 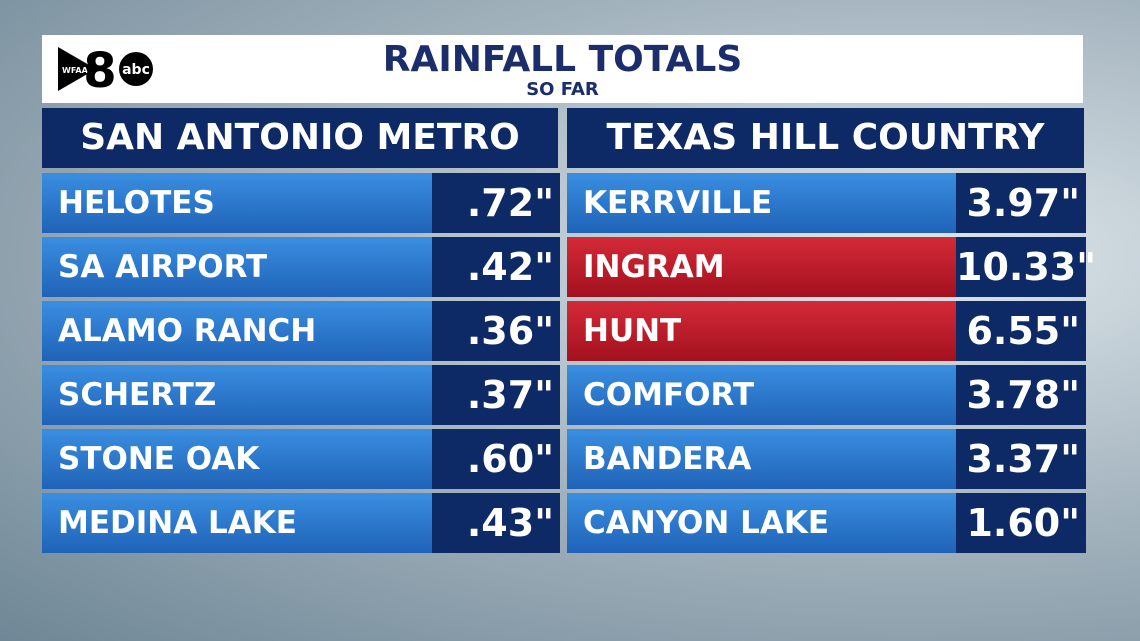 I want to click on logo-network: abc, so click(x=136, y=70).